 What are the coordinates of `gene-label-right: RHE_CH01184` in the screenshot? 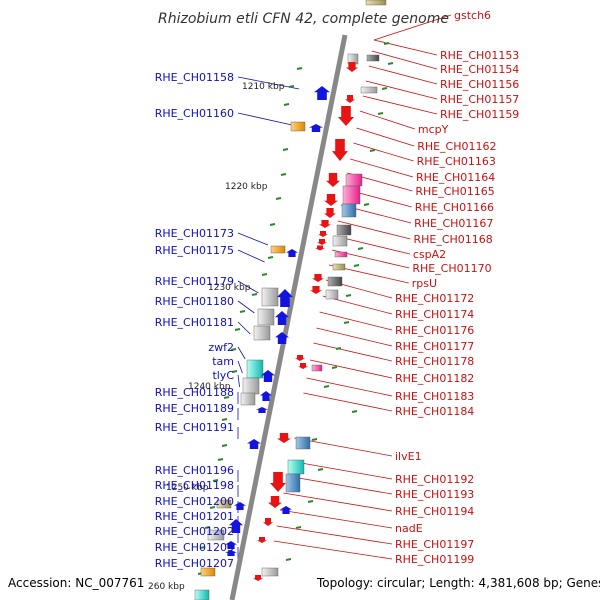 It's located at (434, 411).